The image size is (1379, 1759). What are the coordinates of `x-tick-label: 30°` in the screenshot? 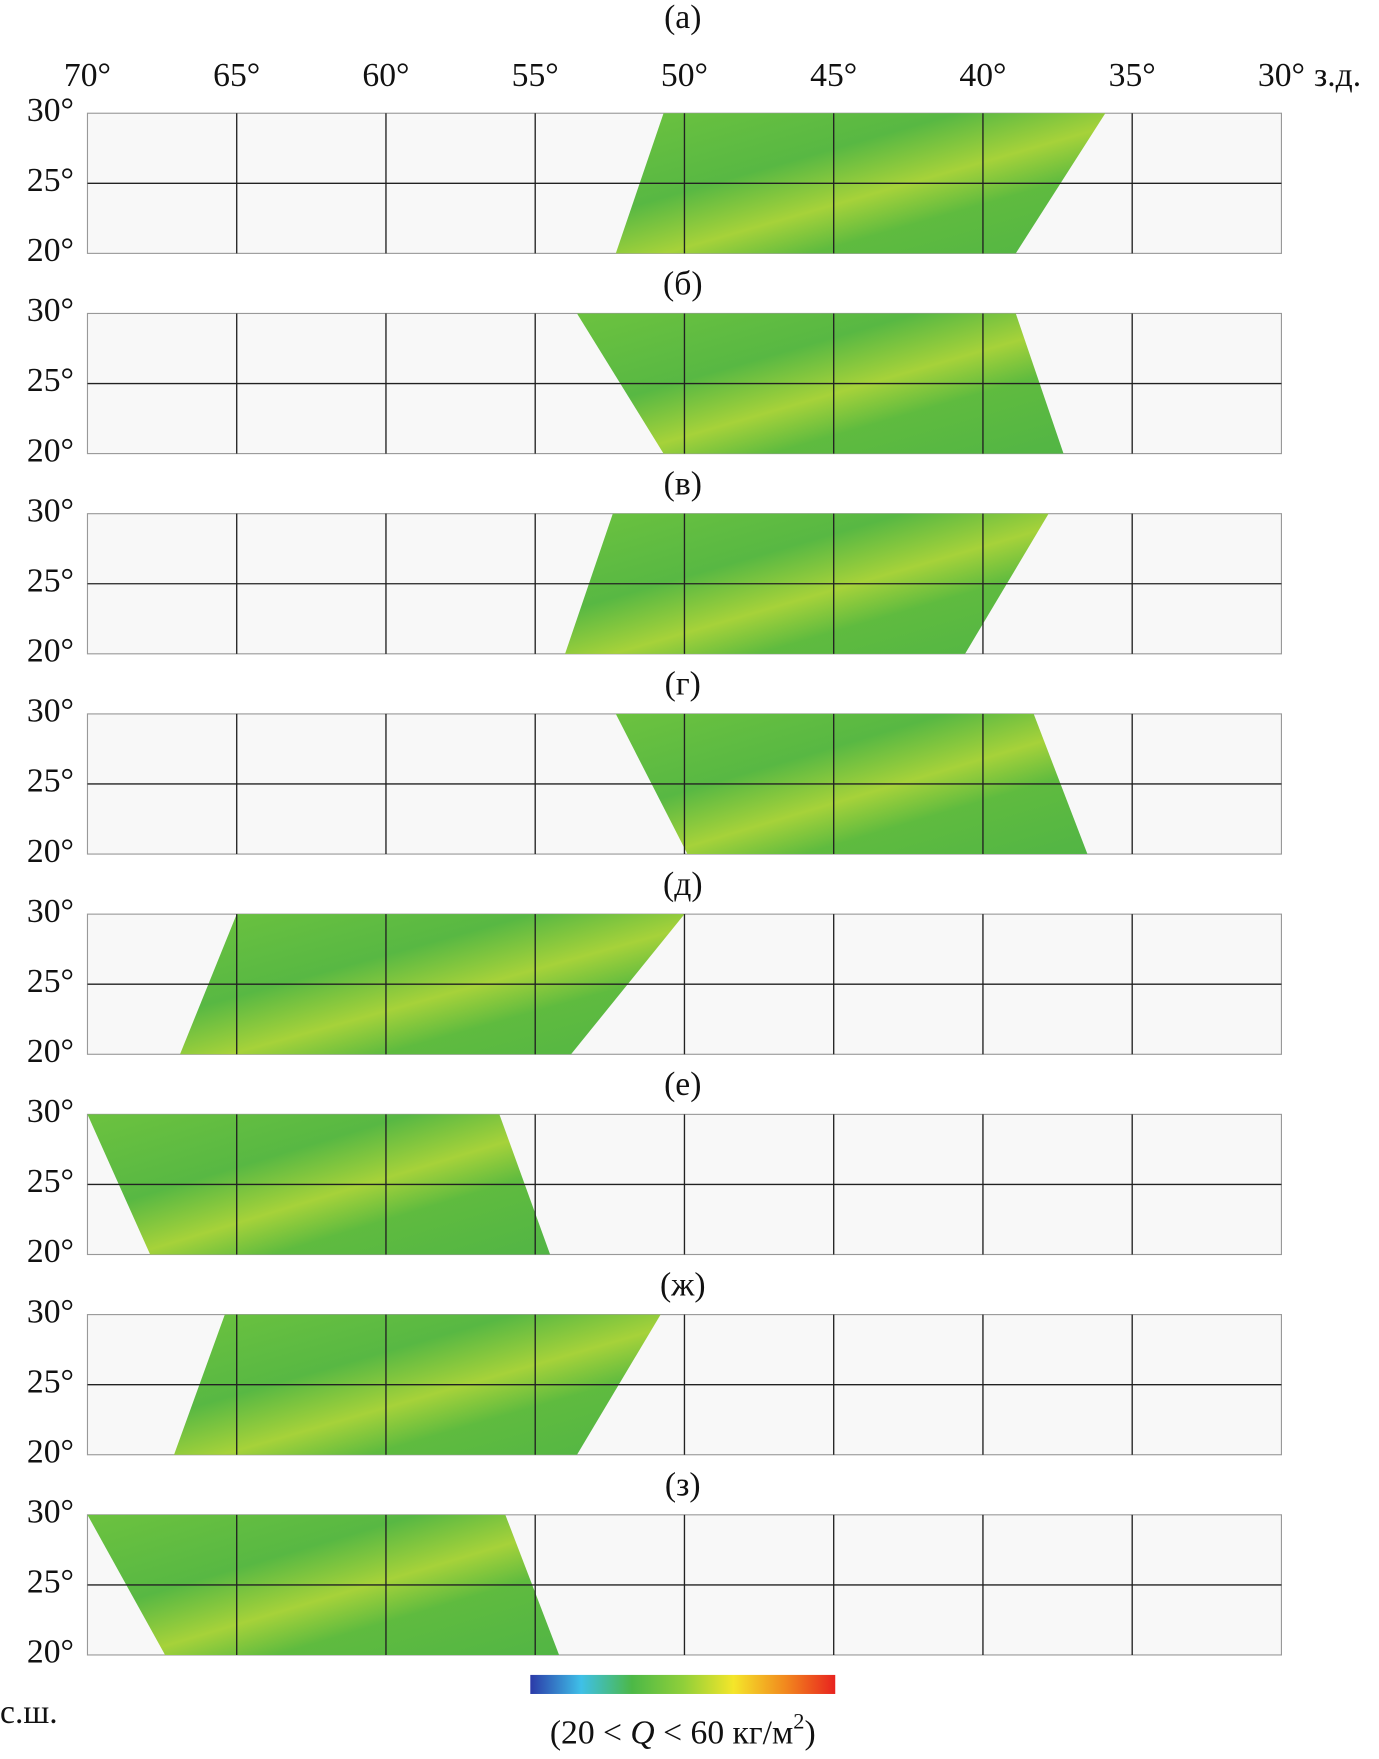 It's located at (1281, 75).